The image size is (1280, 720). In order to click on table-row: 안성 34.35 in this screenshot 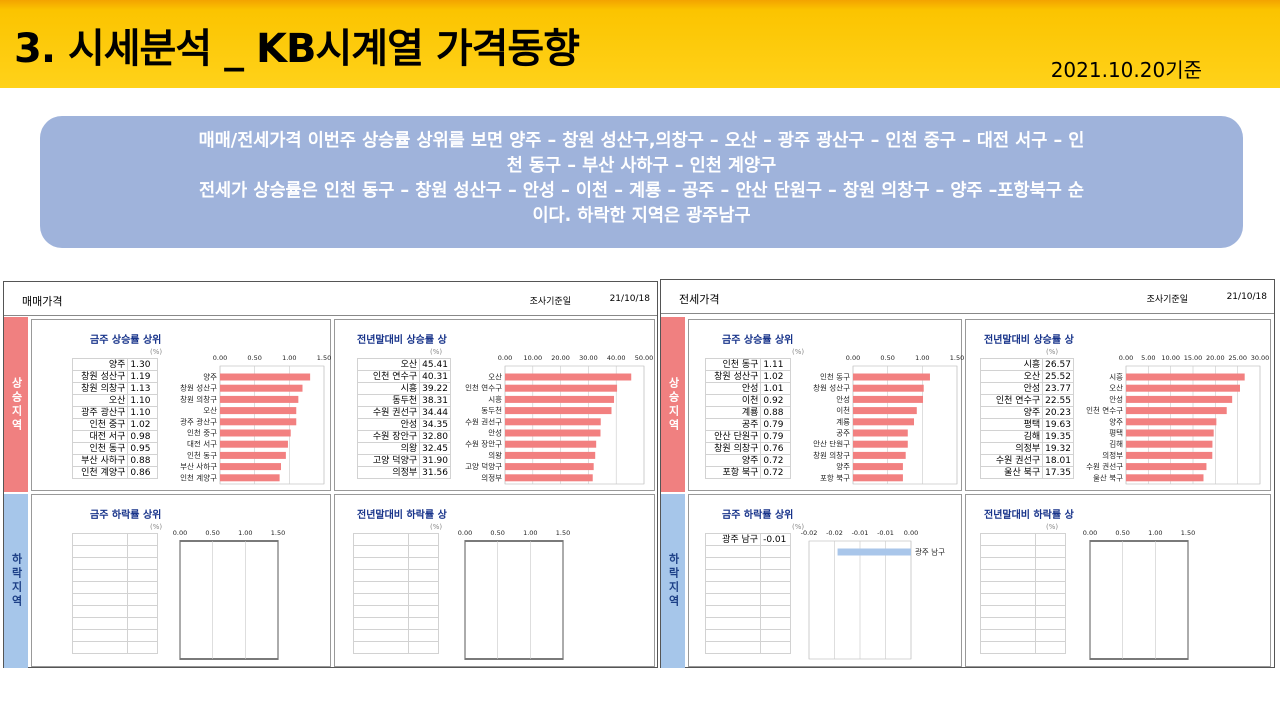, I will do `click(403, 424)`.